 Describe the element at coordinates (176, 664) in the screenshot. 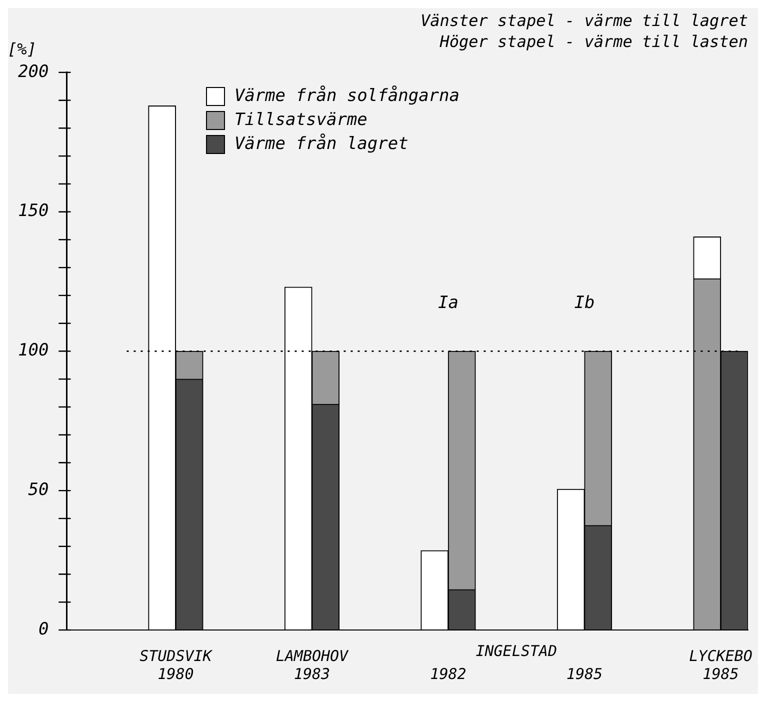

I see `x-tick-label: STUDSVIK 1980` at that location.